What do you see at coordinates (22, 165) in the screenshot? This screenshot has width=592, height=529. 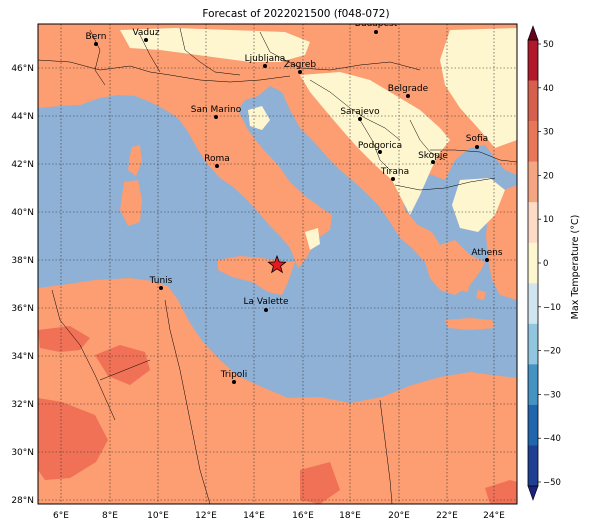 I see `latitude-label: 42°N` at bounding box center [22, 165].